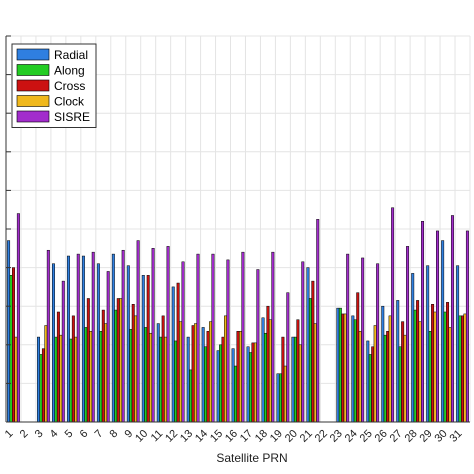 The width and height of the screenshot is (474, 474). I want to click on legend-label-along: Along, so click(69, 71).